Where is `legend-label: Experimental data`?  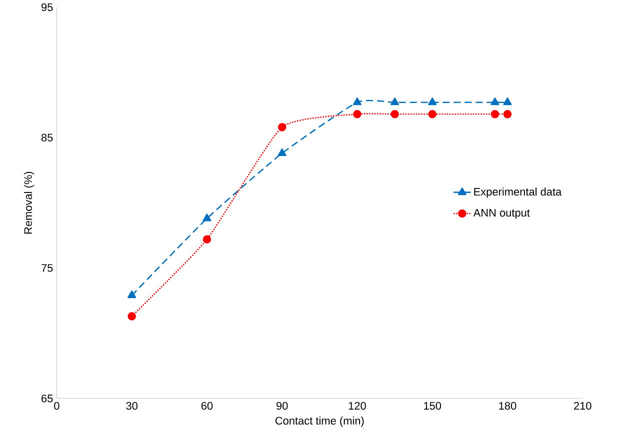
legend-label: Experimental data is located at coordinates (518, 193).